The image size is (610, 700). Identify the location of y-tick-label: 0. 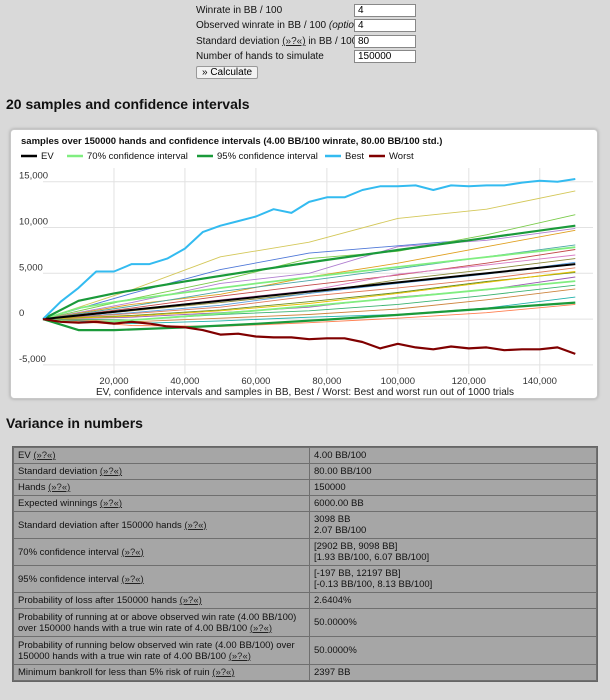
(21, 313).